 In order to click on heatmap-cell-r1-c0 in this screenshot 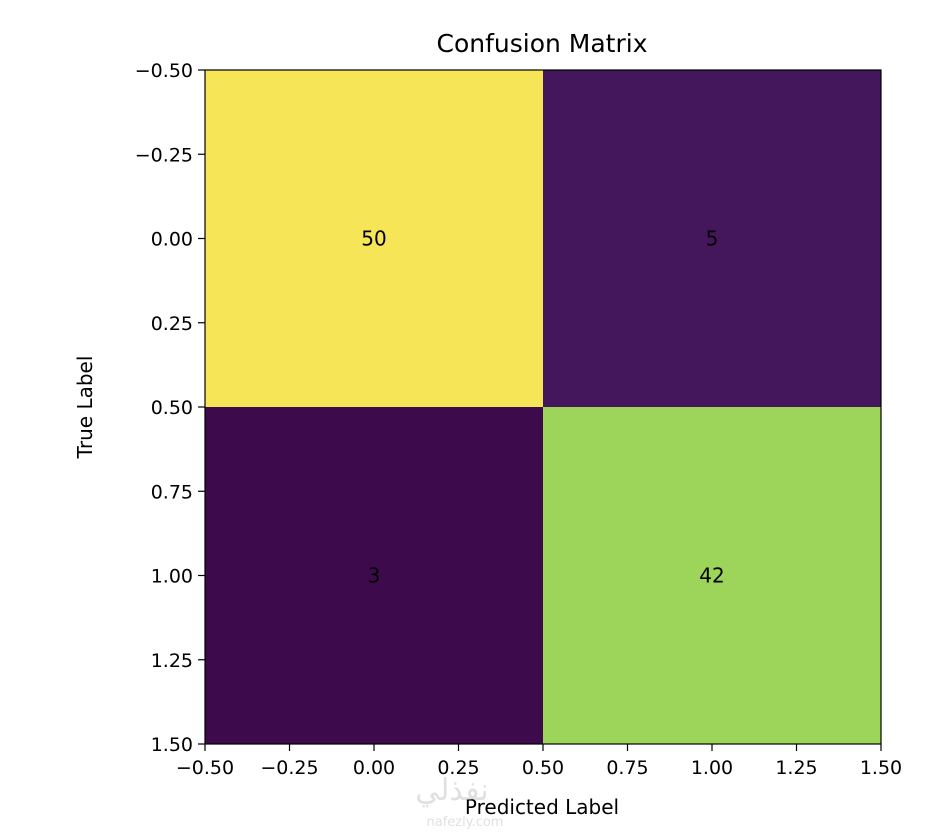, I will do `click(374, 575)`.